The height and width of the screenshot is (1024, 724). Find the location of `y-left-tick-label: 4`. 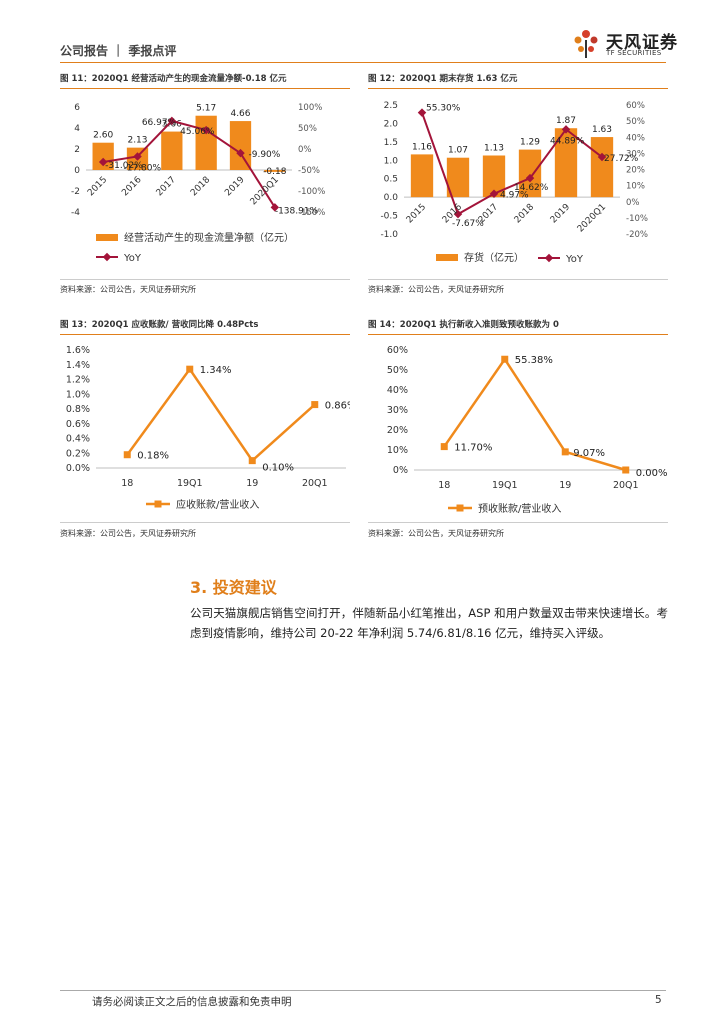

y-left-tick-label: 4 is located at coordinates (77, 129).